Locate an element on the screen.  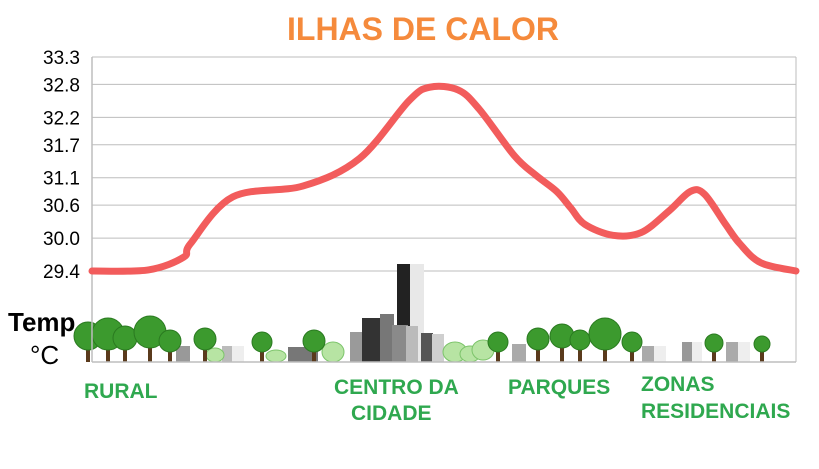
y-axis-label-unit: °C is located at coordinates (44, 355).